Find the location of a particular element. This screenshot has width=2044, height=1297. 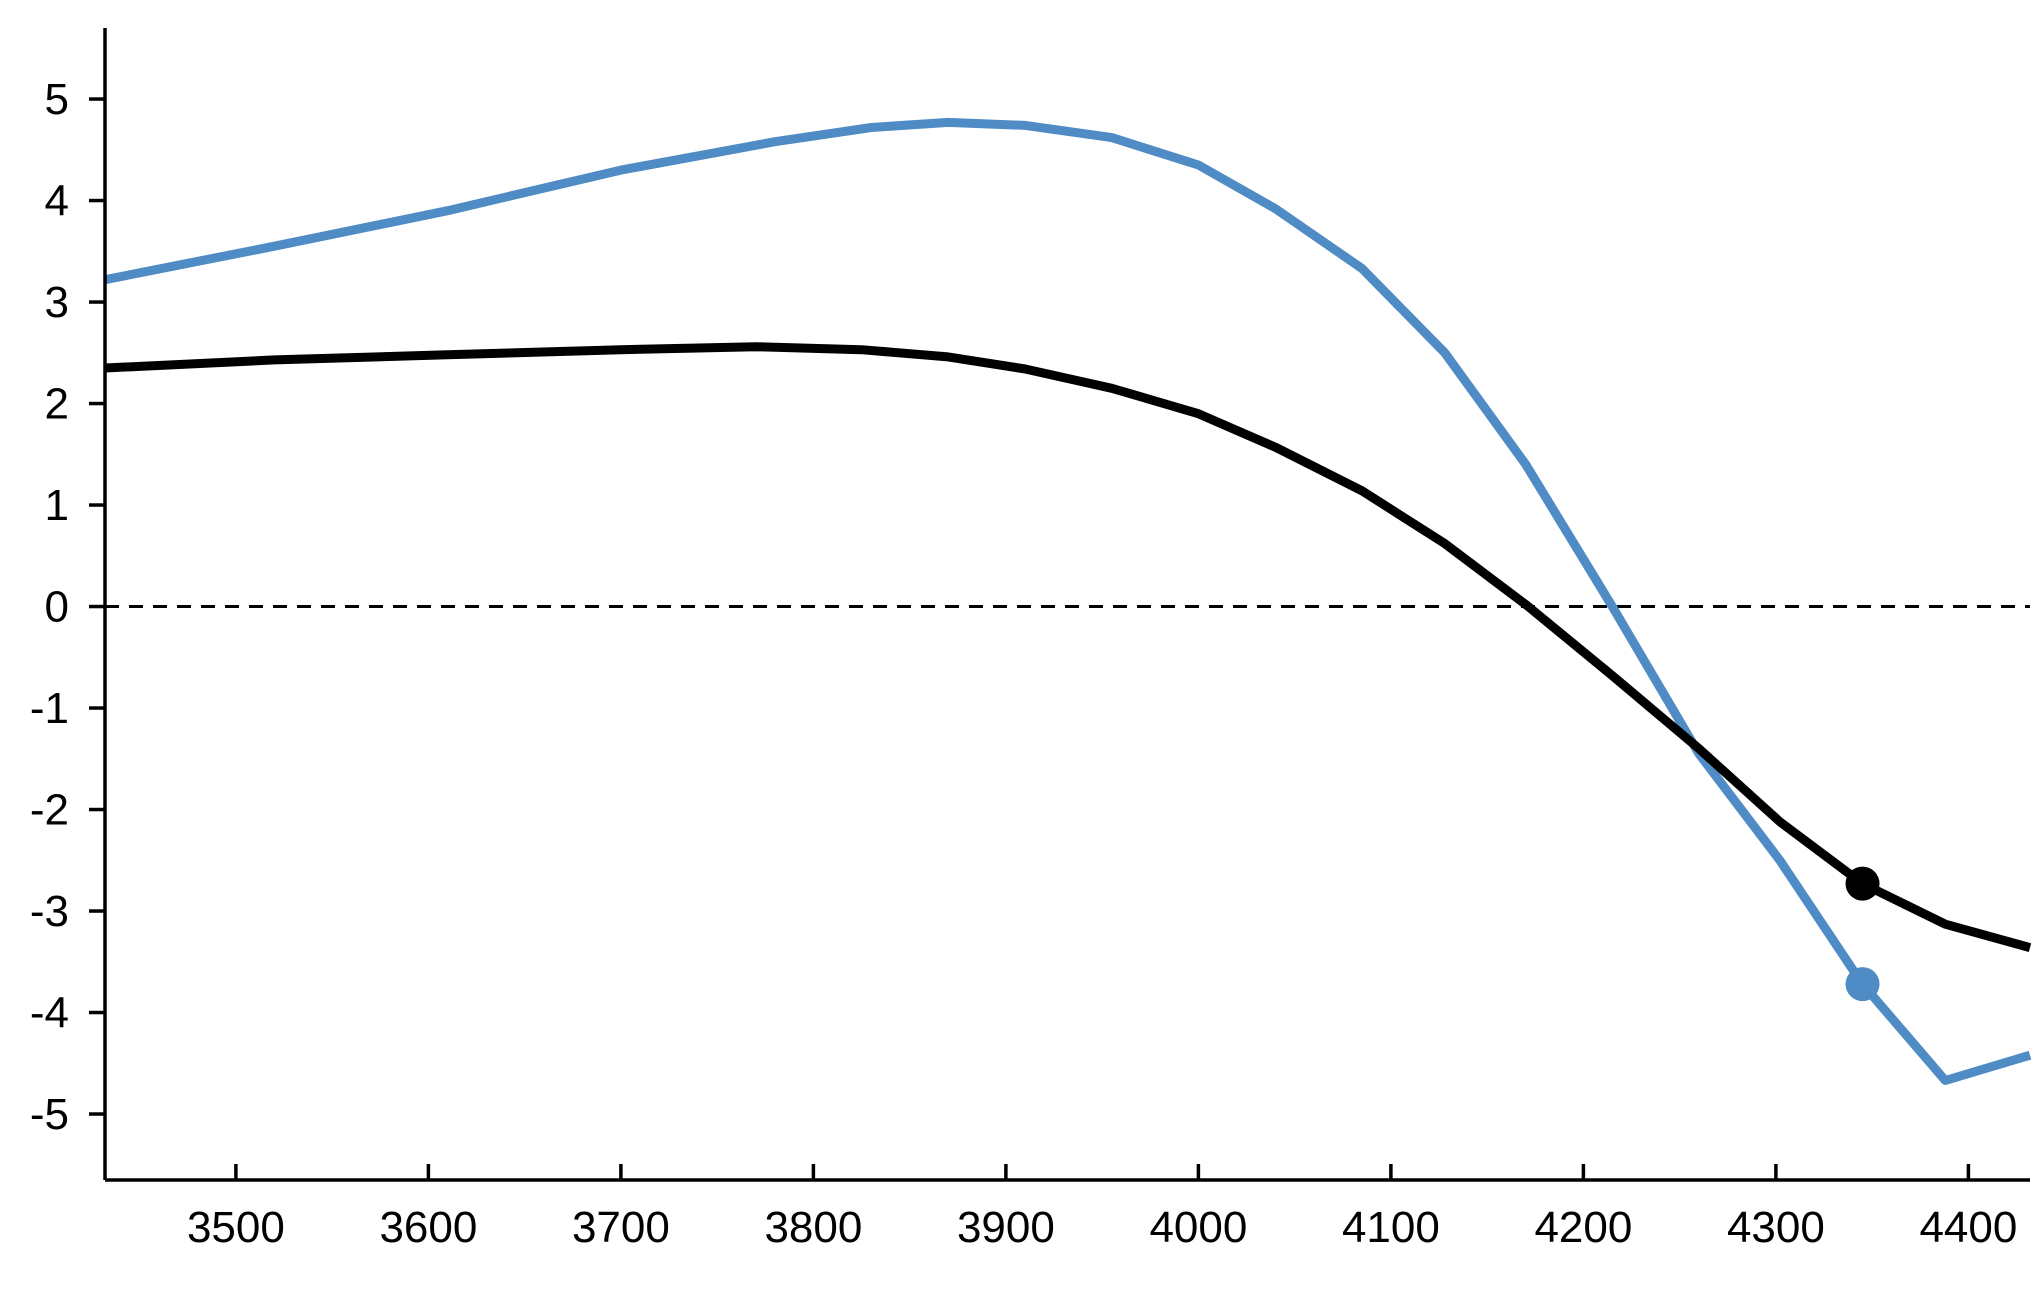

y-tick-label: 5 is located at coordinates (57, 99).